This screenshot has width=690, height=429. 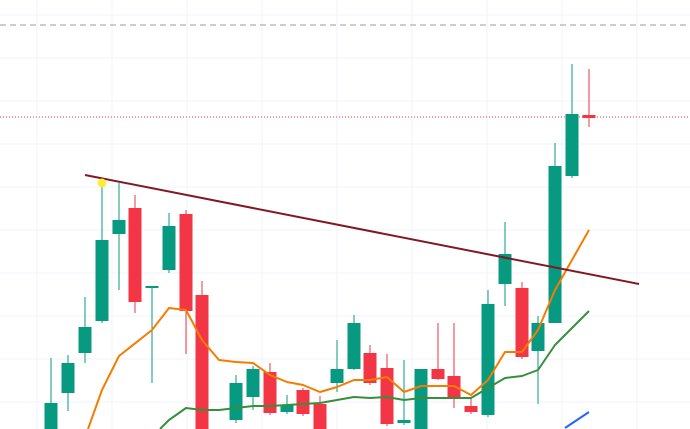 What do you see at coordinates (102, 183) in the screenshot?
I see `marker-dot` at bounding box center [102, 183].